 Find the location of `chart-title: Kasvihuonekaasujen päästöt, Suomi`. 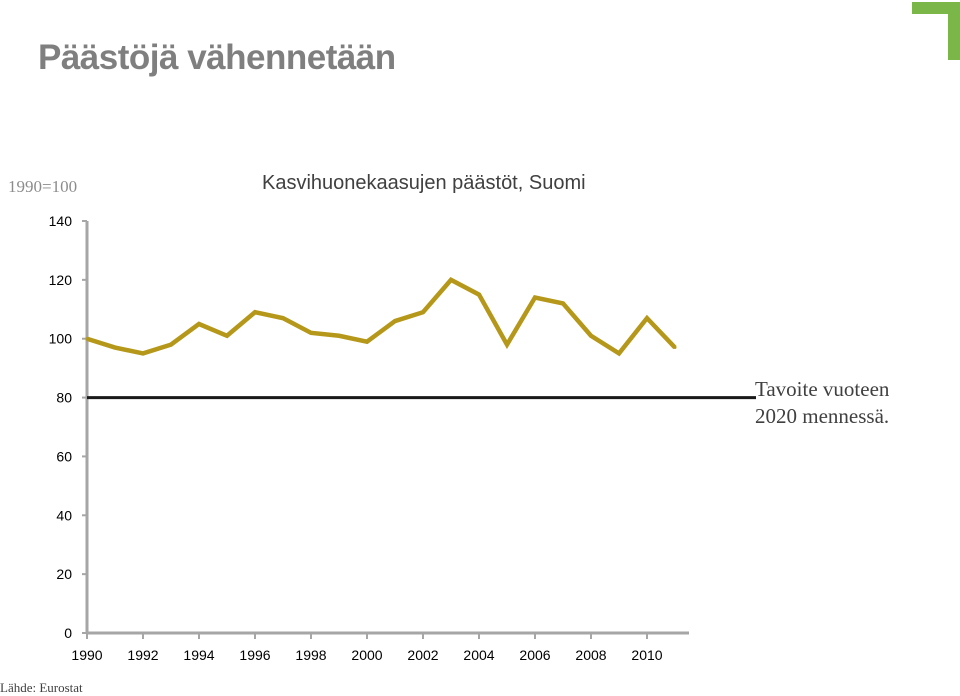

chart-title: Kasvihuonekaasujen päästöt, Suomi is located at coordinates (424, 183).